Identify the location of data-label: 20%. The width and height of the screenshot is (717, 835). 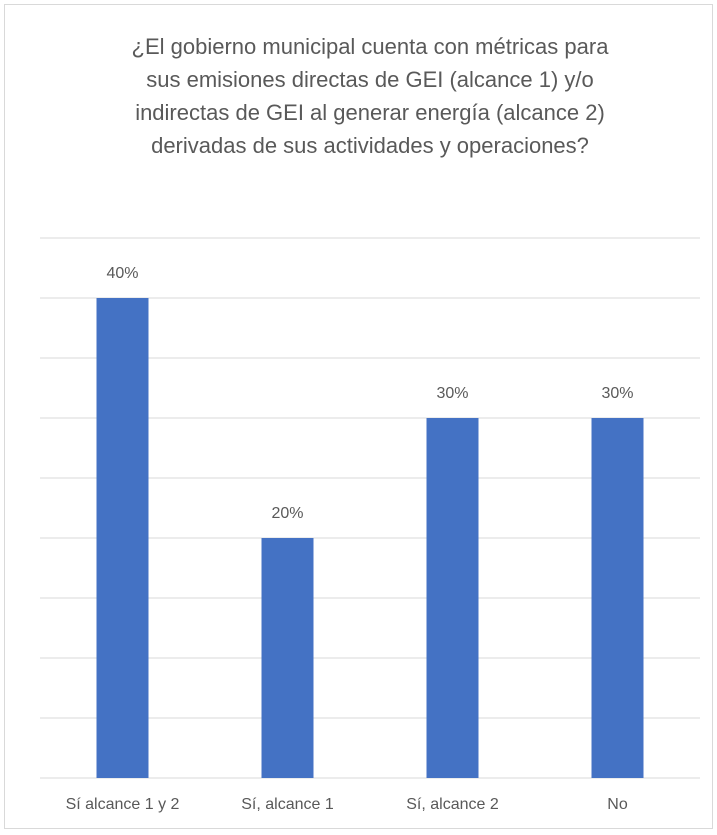
(287, 513).